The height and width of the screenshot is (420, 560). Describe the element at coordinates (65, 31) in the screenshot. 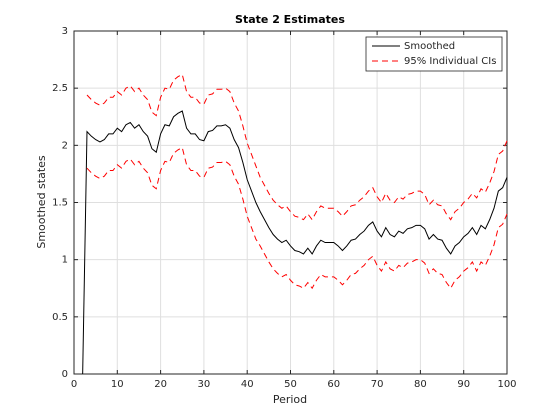

I see `y-tick-label: 3` at that location.